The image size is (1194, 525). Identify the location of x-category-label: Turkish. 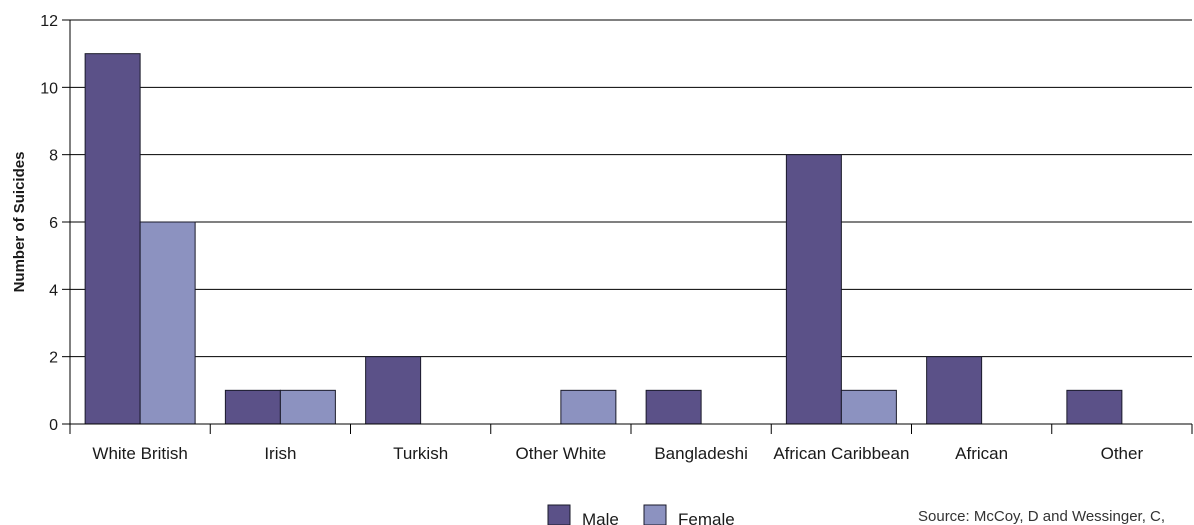
(420, 453).